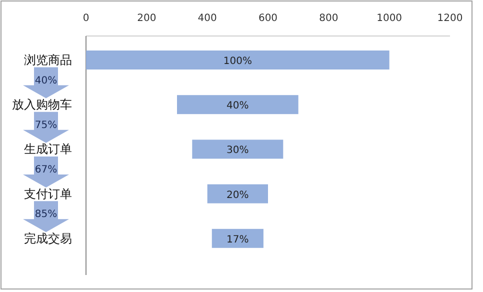  What do you see at coordinates (207, 18) in the screenshot?
I see `x-tick-label: 400` at bounding box center [207, 18].